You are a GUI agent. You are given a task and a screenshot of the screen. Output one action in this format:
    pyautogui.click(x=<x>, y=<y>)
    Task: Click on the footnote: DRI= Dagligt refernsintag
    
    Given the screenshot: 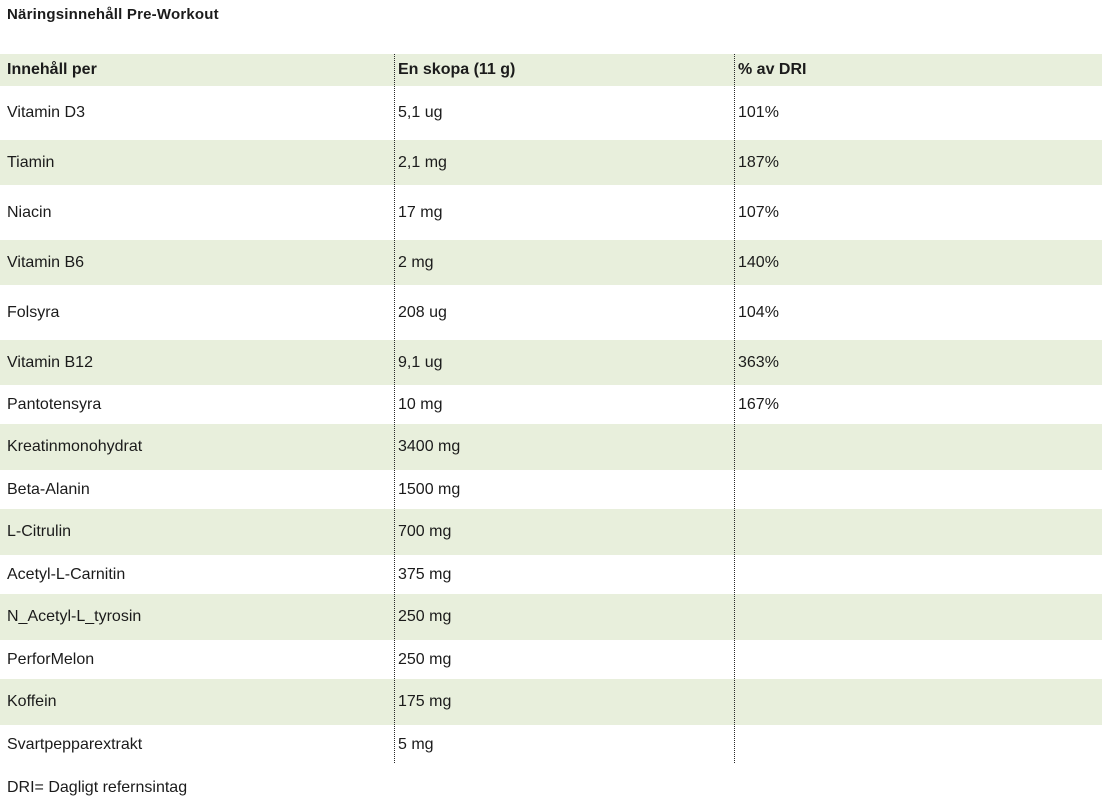 What is the action you would take?
    pyautogui.click(x=97, y=787)
    